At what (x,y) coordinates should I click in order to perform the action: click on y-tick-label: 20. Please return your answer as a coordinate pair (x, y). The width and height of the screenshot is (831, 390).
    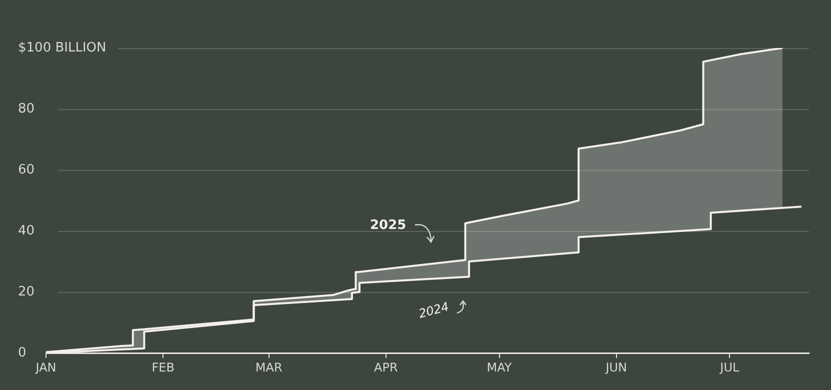
    Looking at the image, I should click on (26, 292).